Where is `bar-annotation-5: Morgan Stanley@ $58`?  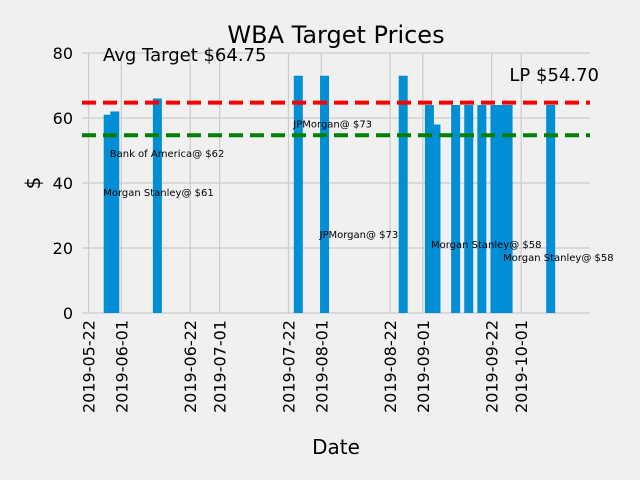
bar-annotation-5: Morgan Stanley@ $58 is located at coordinates (558, 258).